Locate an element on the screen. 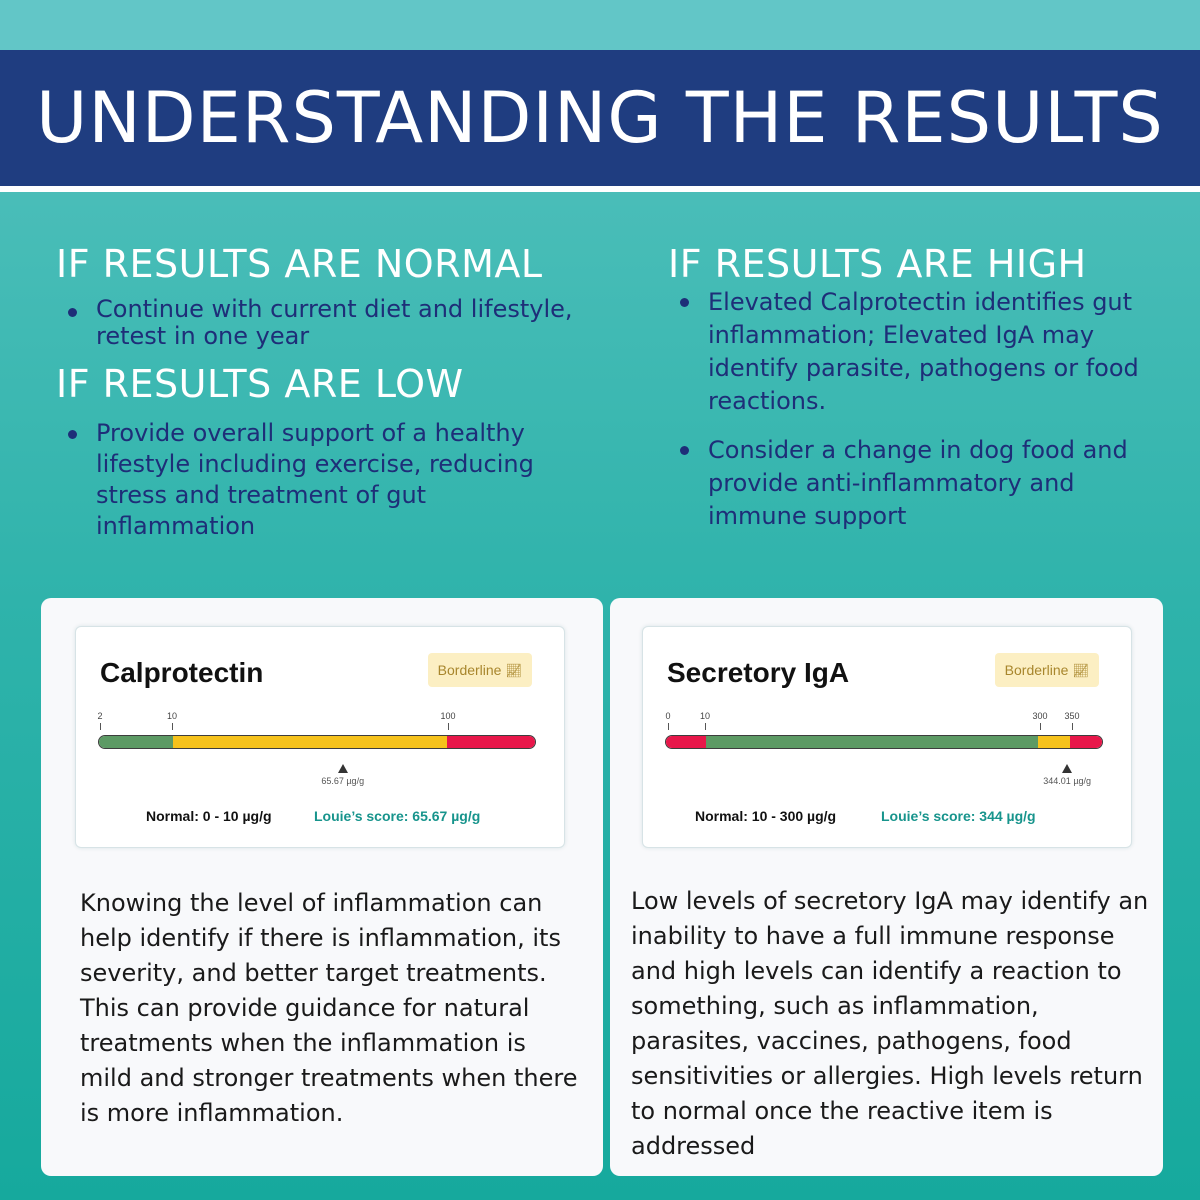  tick-label: 100 is located at coordinates (448, 716).